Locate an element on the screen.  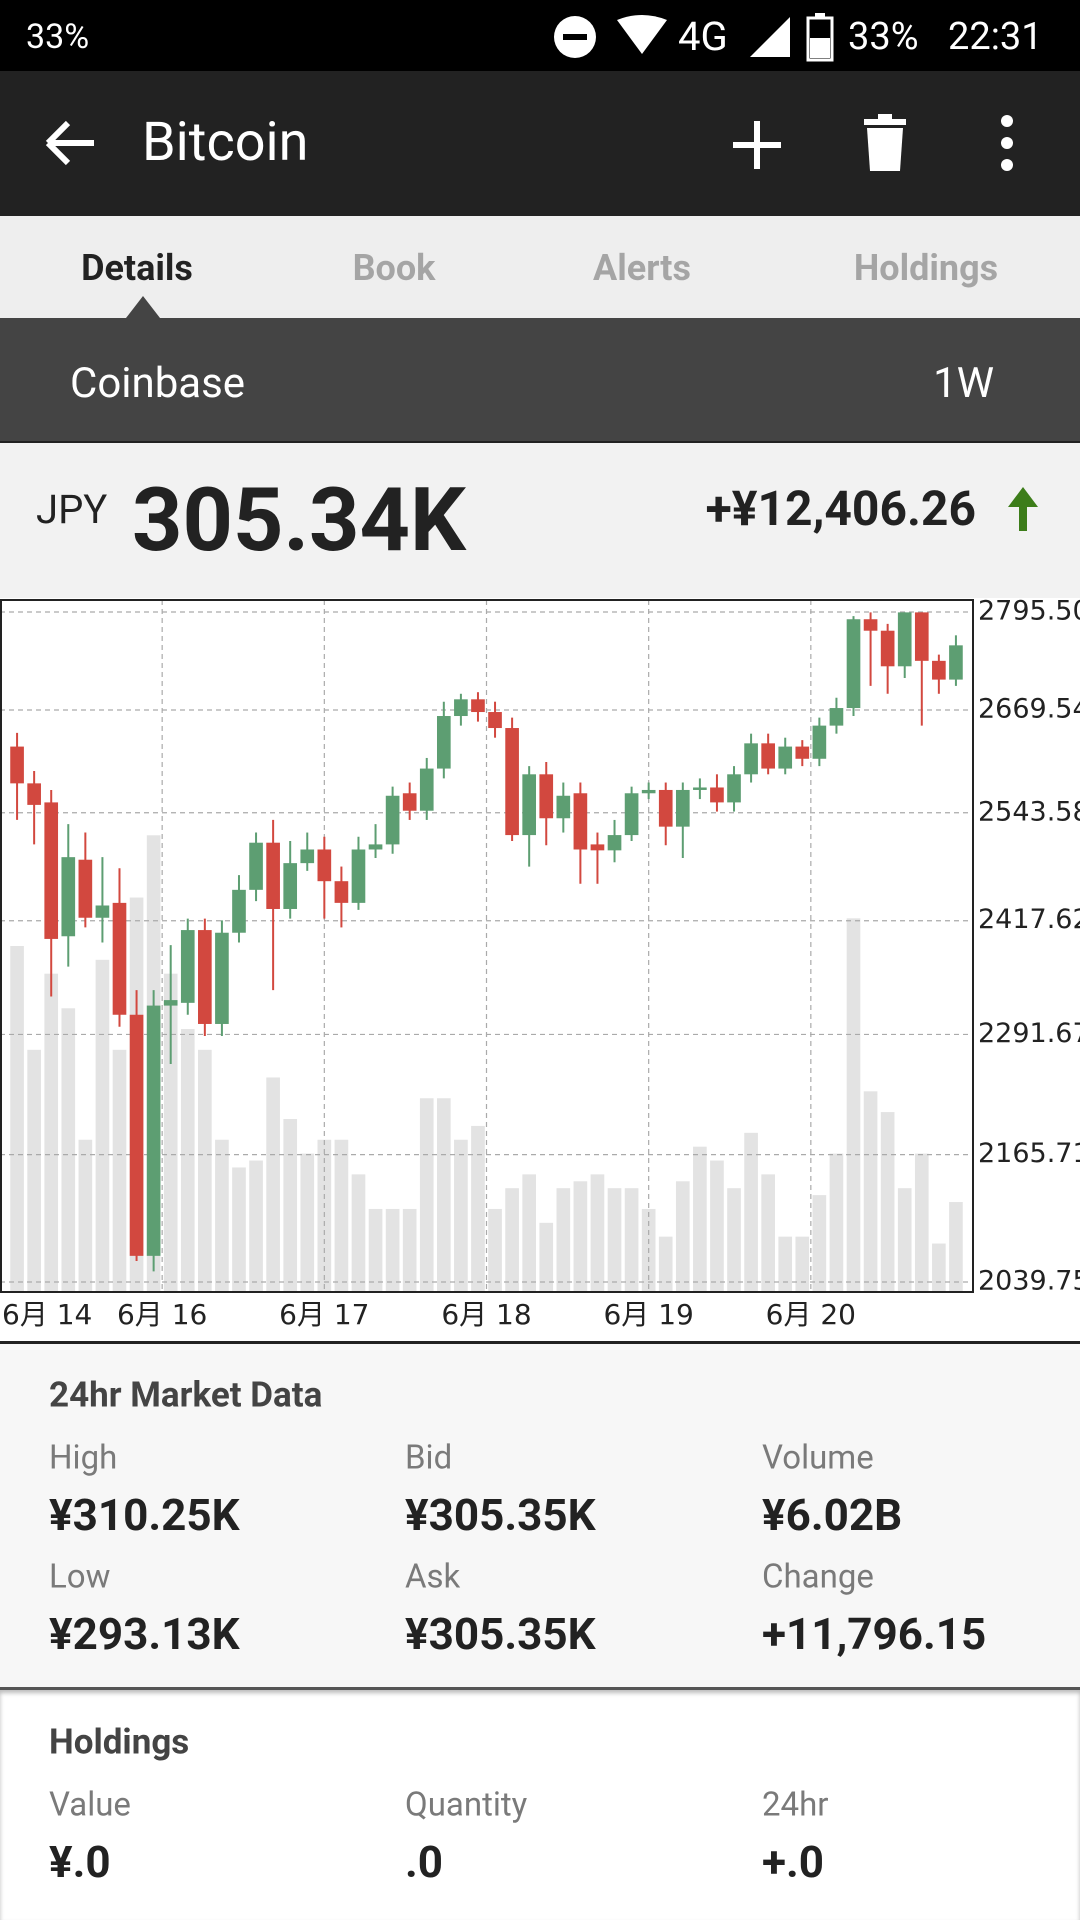
y-tick-label: 2039.75 is located at coordinates (1029, 1281).